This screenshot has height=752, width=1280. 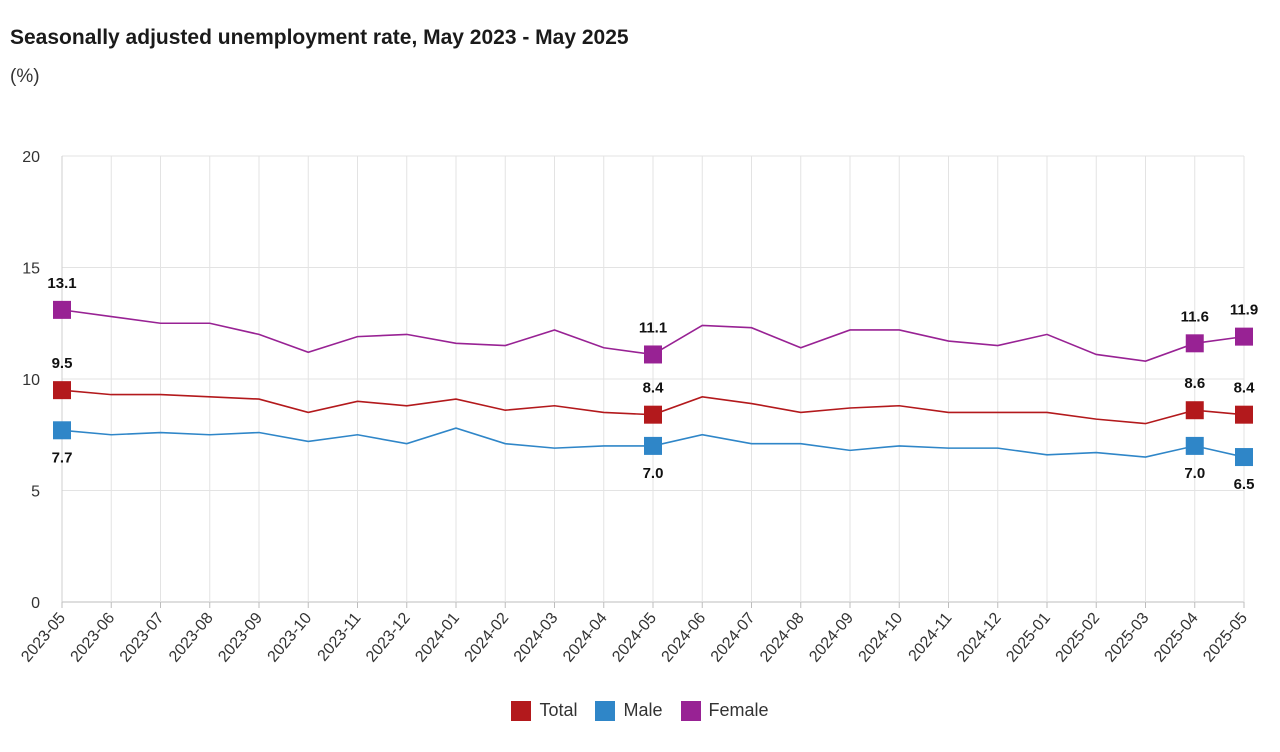 What do you see at coordinates (690, 710) in the screenshot?
I see `legend-swatch-female` at bounding box center [690, 710].